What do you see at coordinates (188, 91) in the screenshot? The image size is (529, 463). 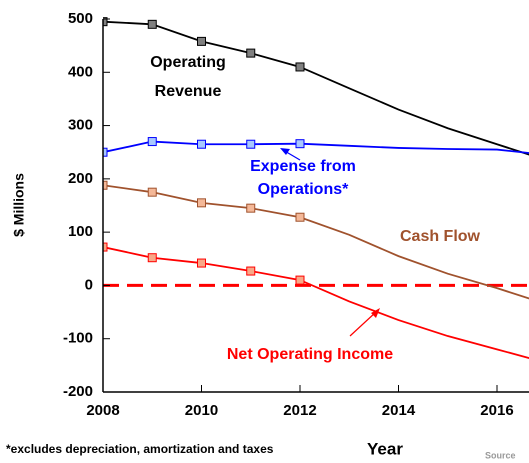 I see `series-label: Revenue` at bounding box center [188, 91].